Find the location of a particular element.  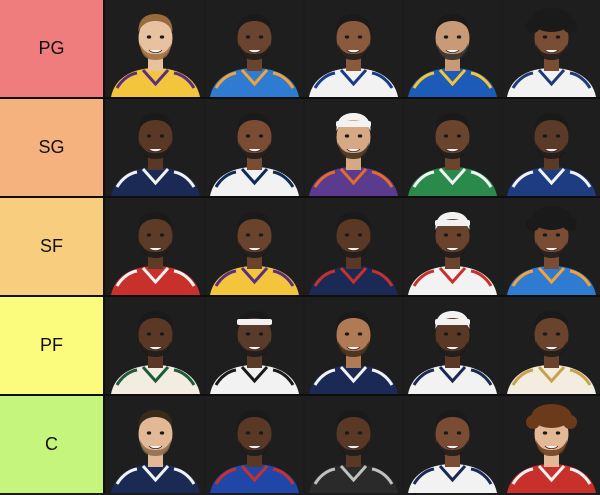

tier-label: C is located at coordinates (52, 444).